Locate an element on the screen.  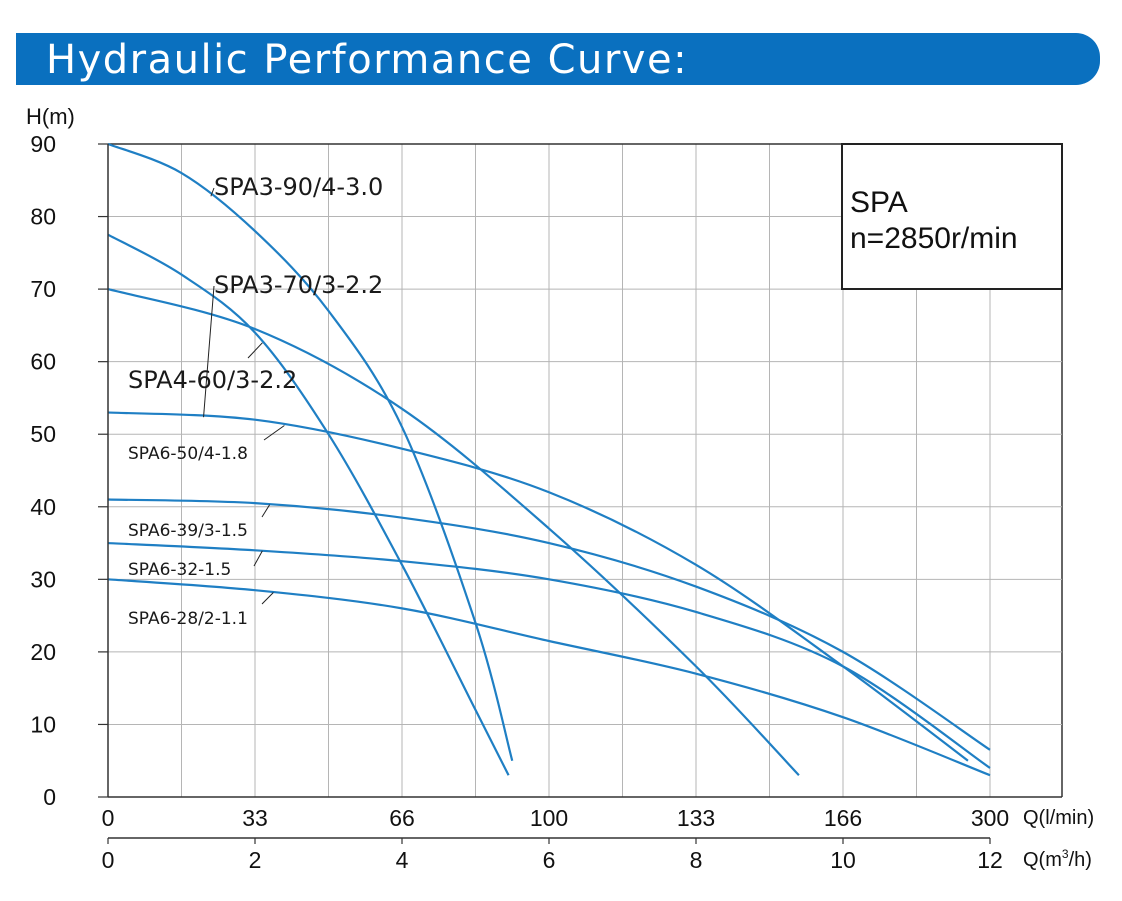
y-tick-label: 10 is located at coordinates (43, 724).